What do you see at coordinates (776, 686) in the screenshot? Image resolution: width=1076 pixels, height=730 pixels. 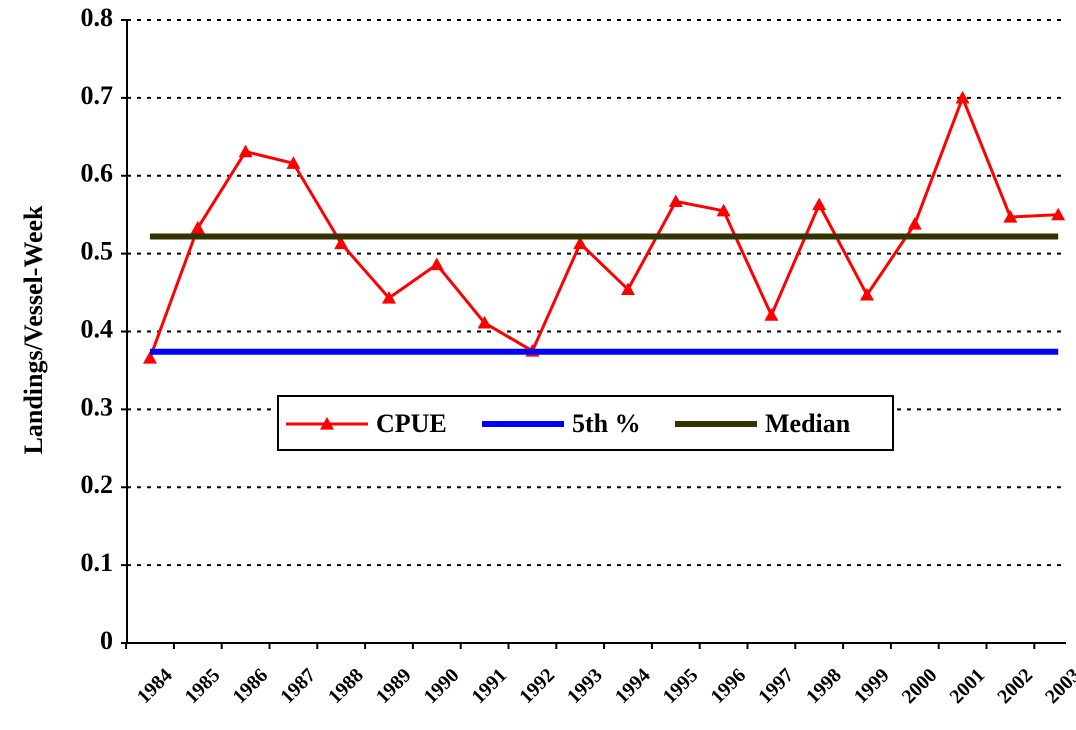 I see `x-tick-label: 1997` at bounding box center [776, 686].